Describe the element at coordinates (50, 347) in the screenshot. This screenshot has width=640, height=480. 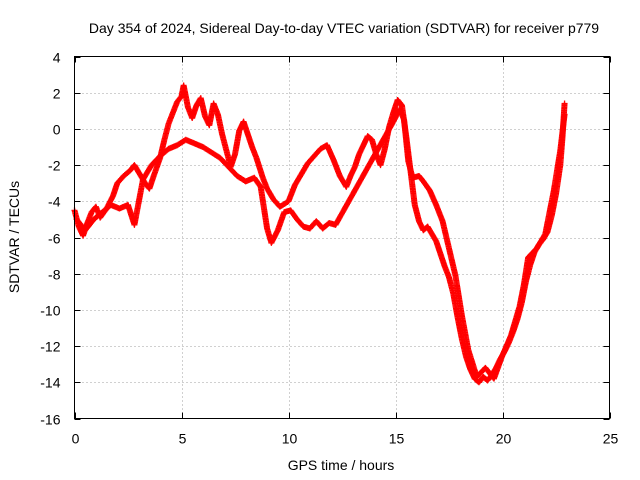
I see `y-tick-label: -12` at that location.